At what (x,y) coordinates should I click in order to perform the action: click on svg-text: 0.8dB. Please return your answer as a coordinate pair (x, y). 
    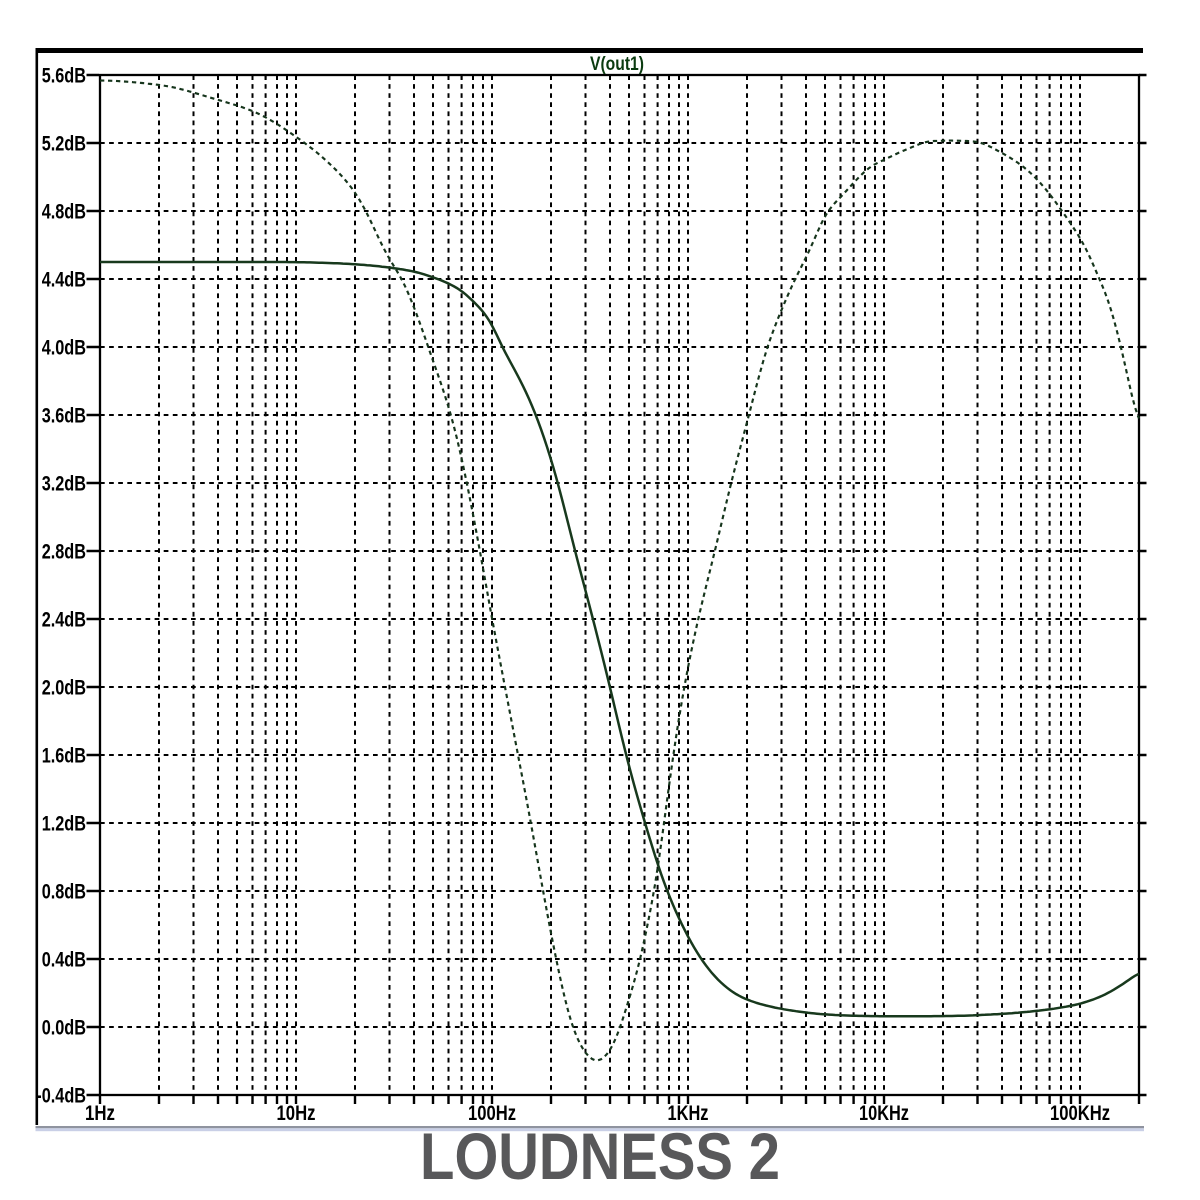
    Looking at the image, I should click on (64, 892).